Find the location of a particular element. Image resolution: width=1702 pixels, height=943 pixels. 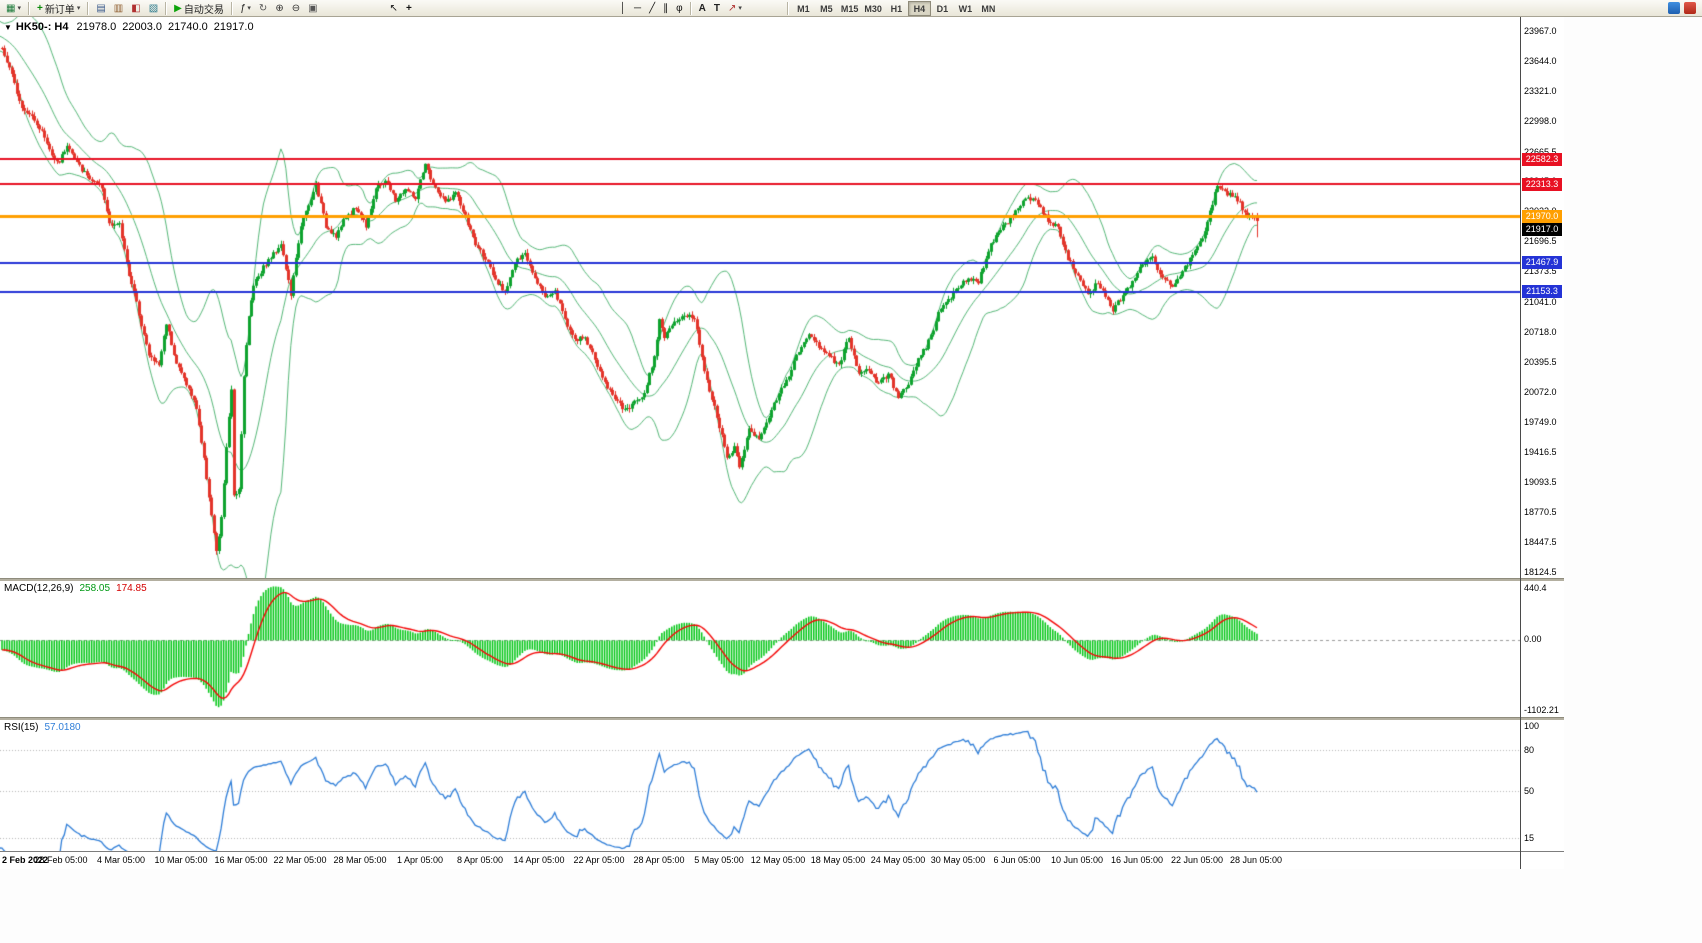

channel-tool-button: ∥ is located at coordinates (665, 8).